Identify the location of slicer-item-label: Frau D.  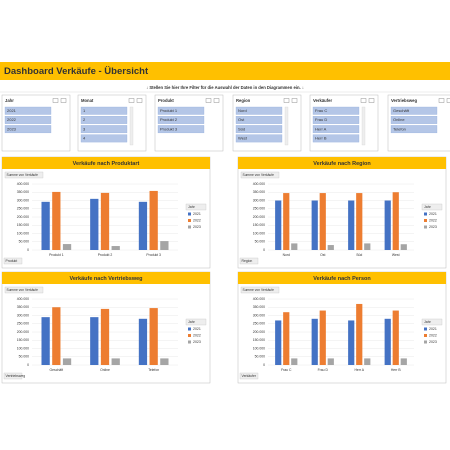
(321, 119).